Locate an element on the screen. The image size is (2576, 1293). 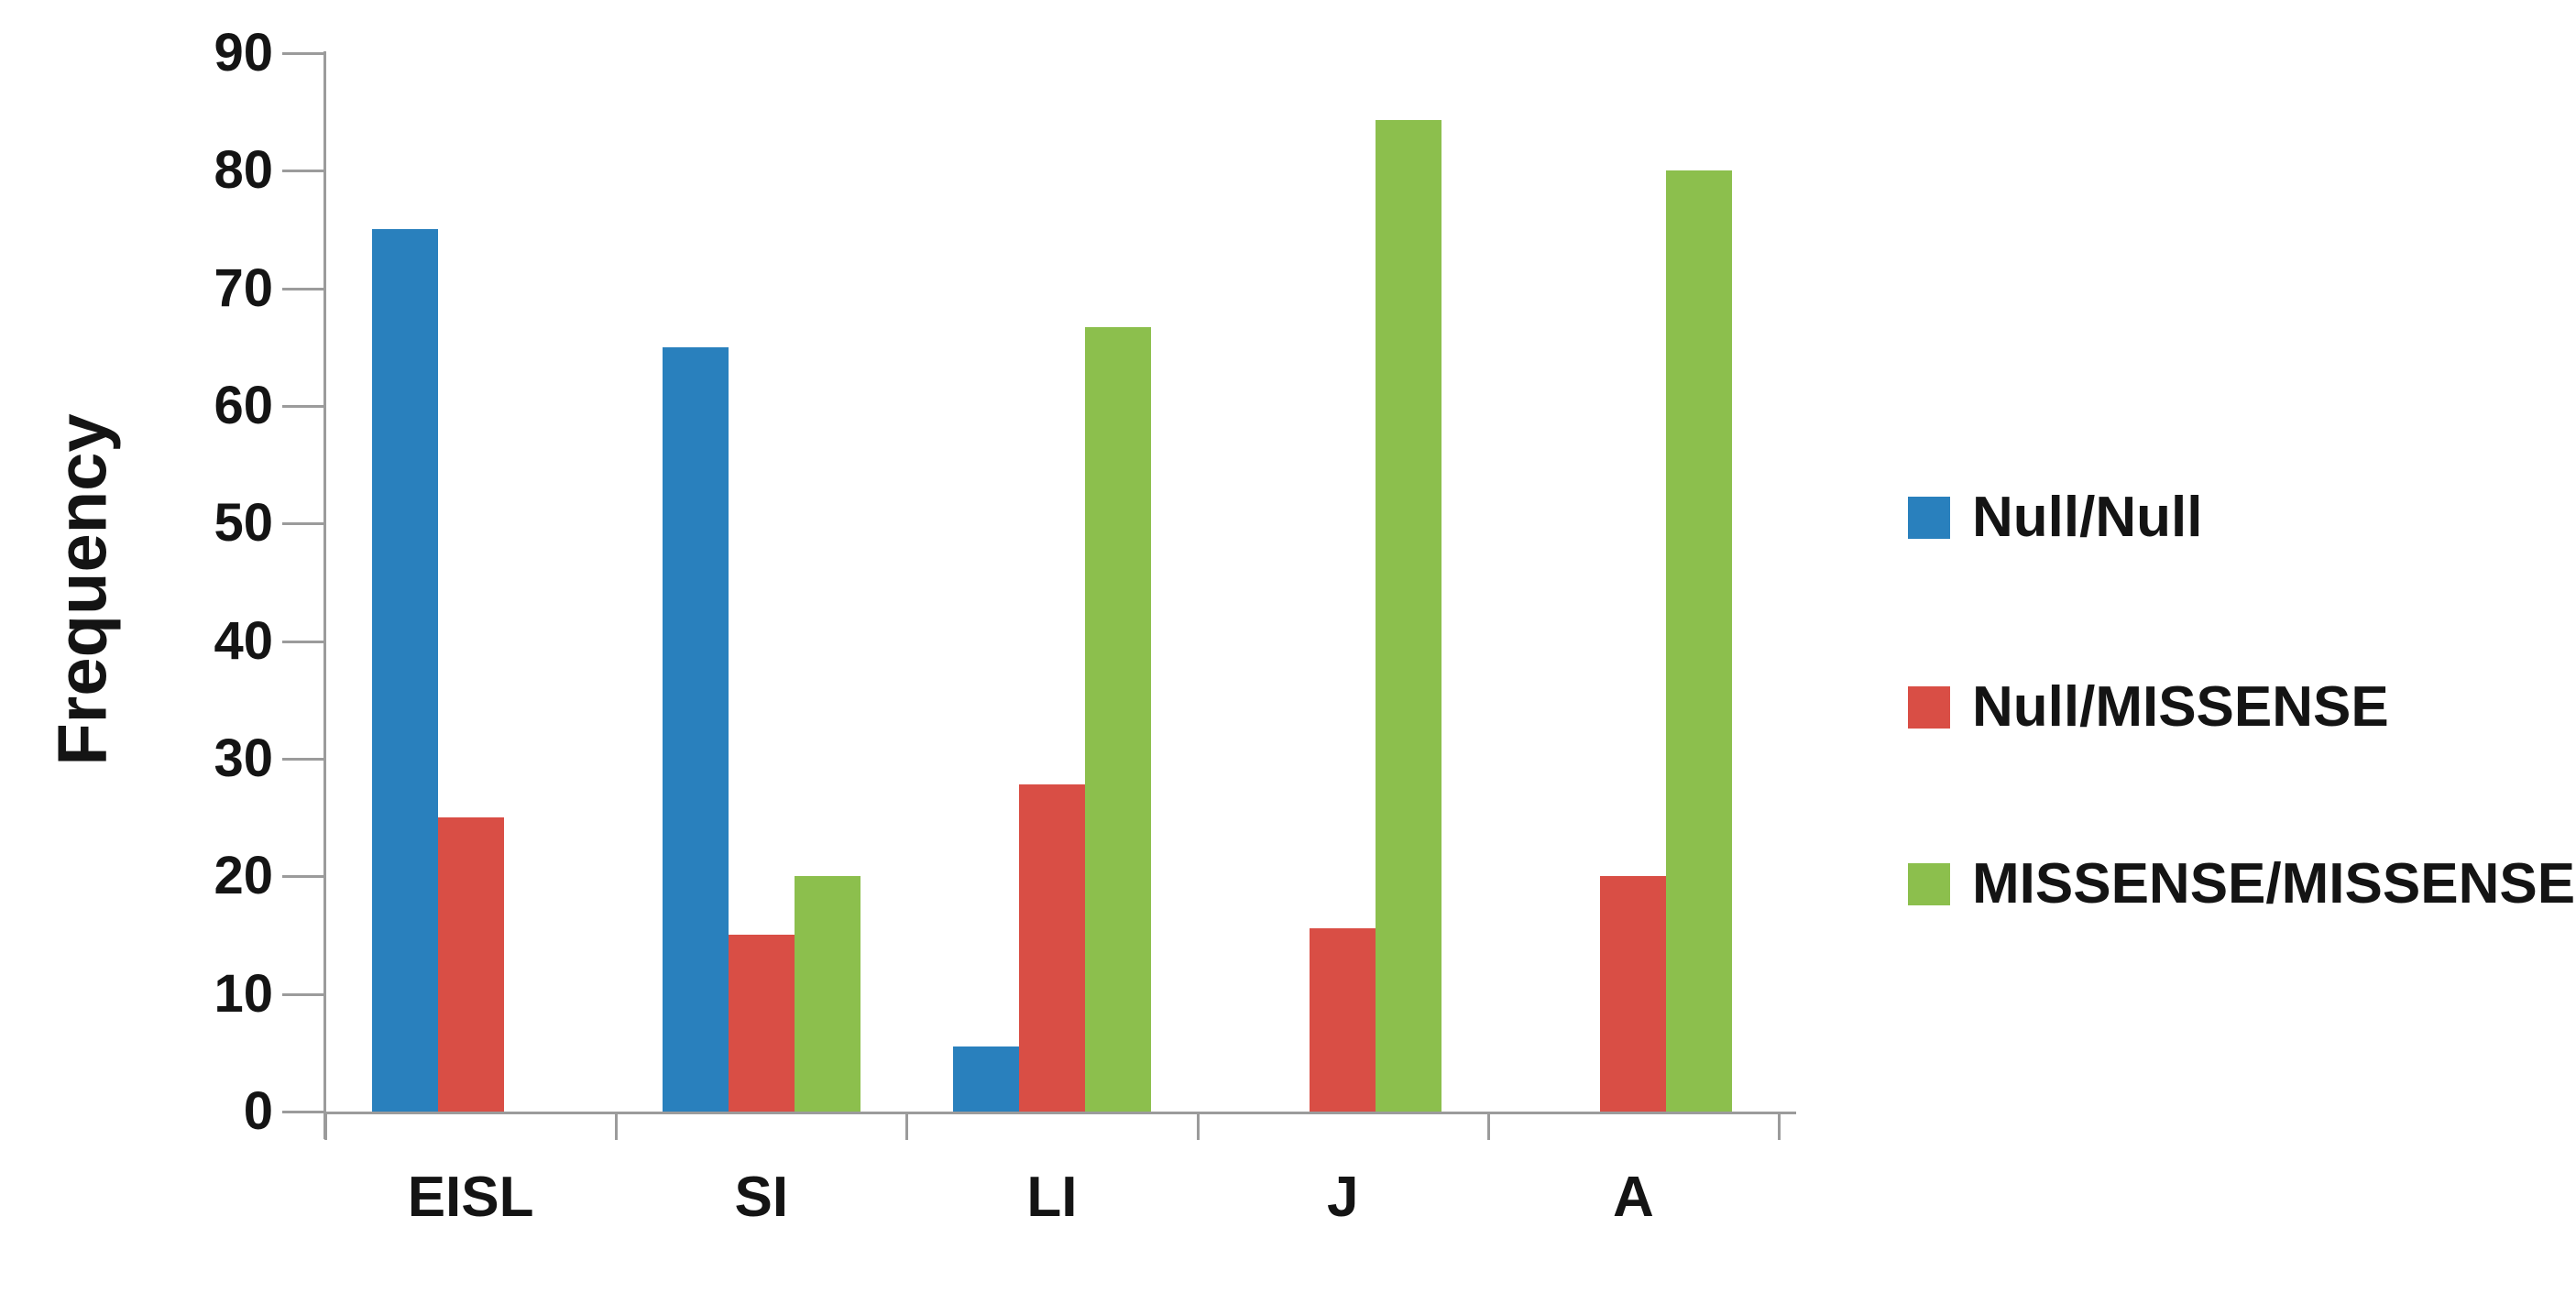
bar-SI-series2 is located at coordinates (827, 994).